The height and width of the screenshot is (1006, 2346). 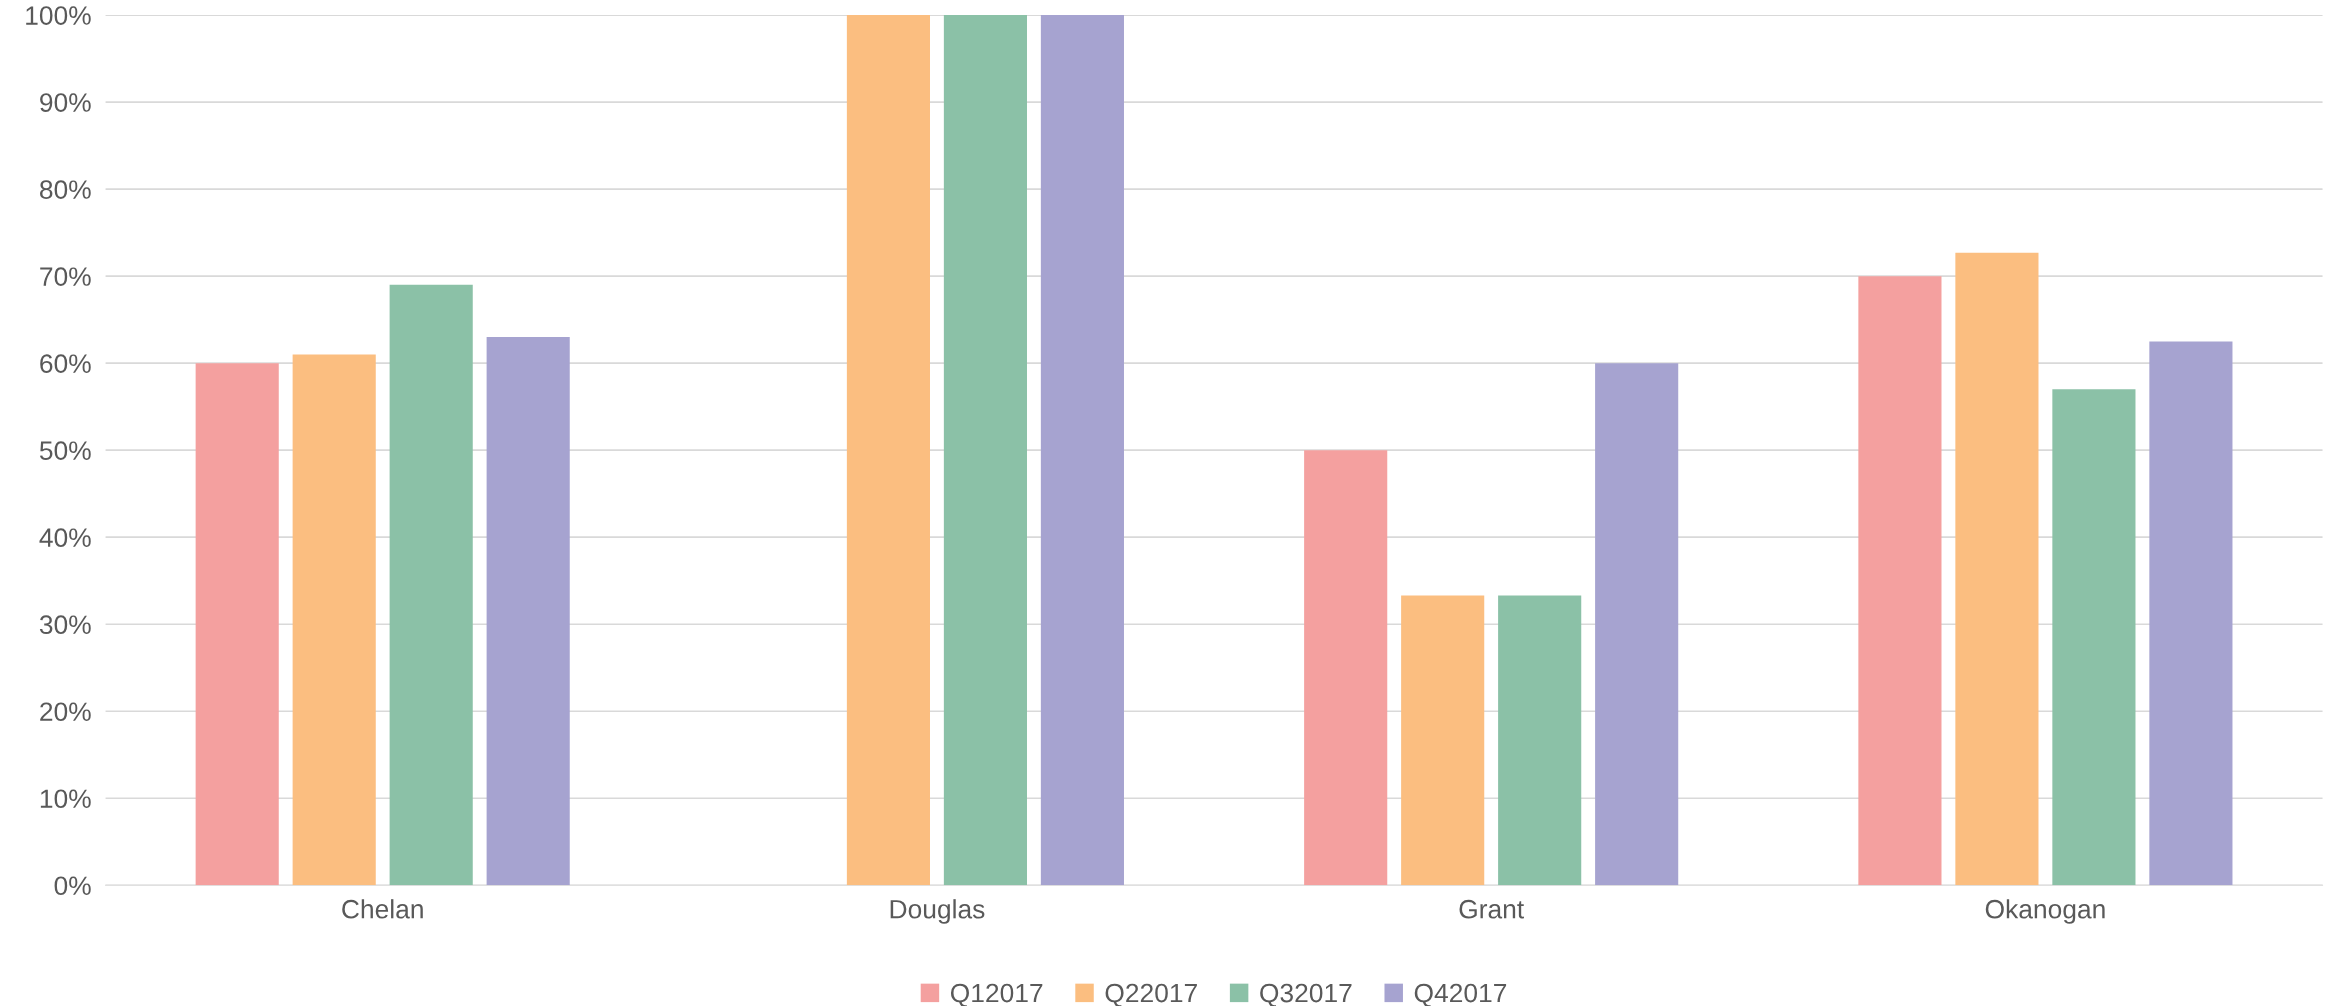 What do you see at coordinates (65, 276) in the screenshot?
I see `y-tick-label: 70%` at bounding box center [65, 276].